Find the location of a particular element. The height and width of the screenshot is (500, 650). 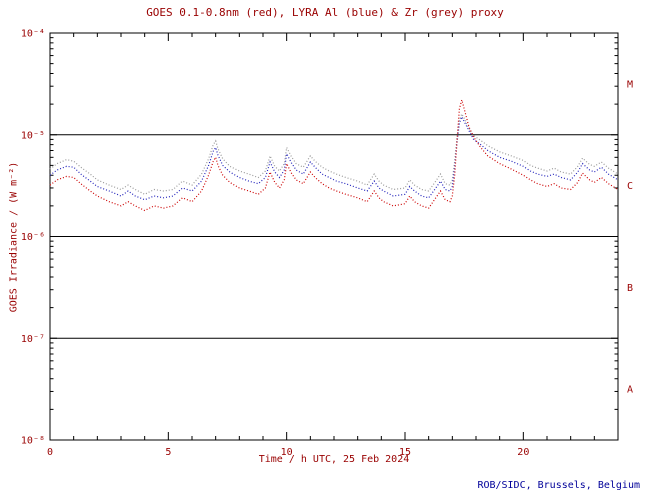

svg-text: 5 is located at coordinates (168, 452).